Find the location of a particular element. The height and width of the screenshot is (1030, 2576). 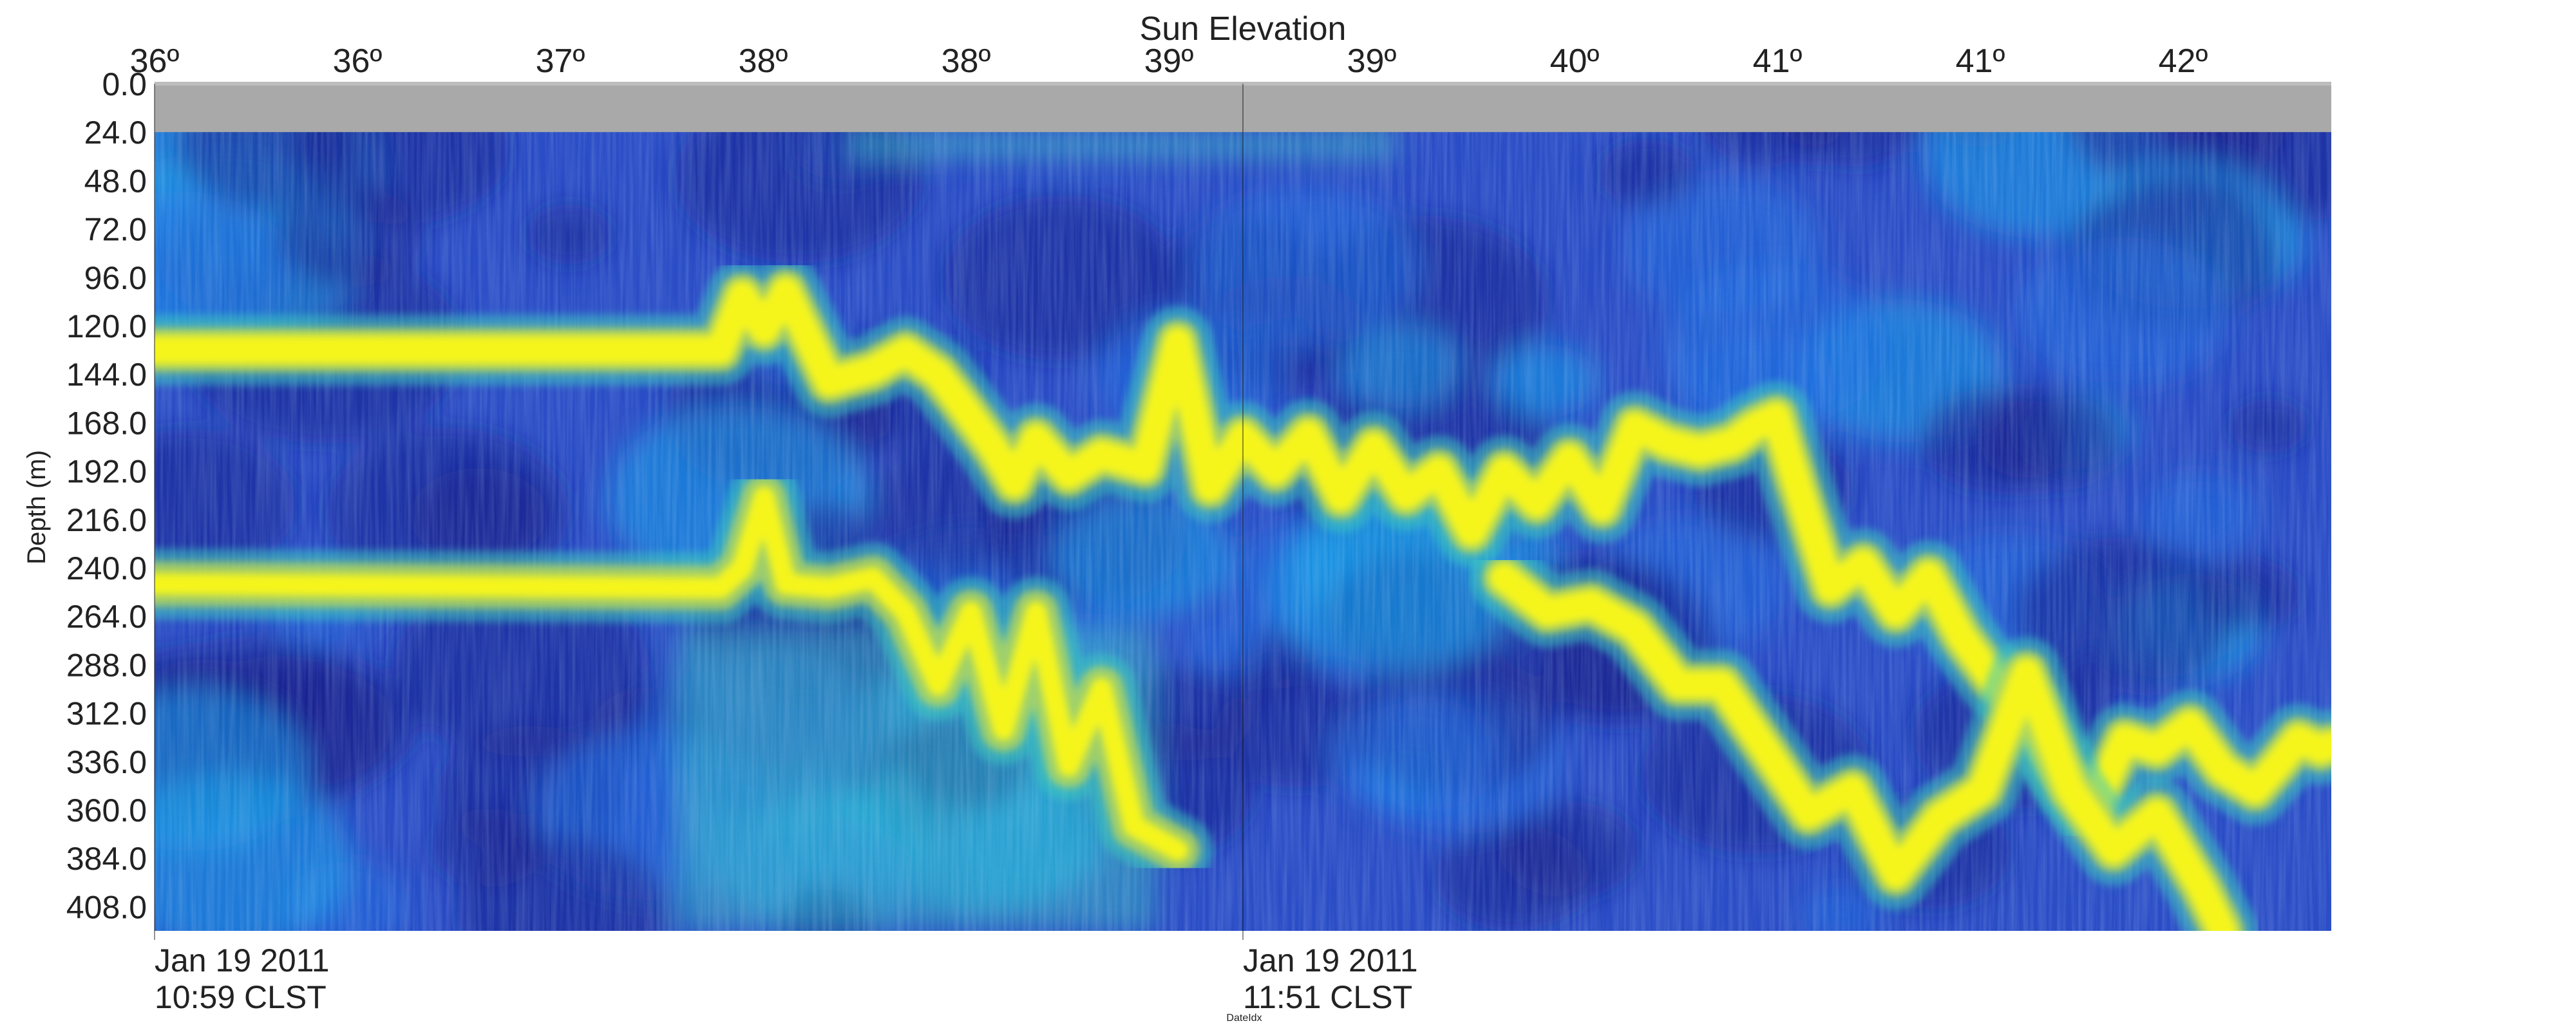

y-tick-label: 120.0 is located at coordinates (107, 326).